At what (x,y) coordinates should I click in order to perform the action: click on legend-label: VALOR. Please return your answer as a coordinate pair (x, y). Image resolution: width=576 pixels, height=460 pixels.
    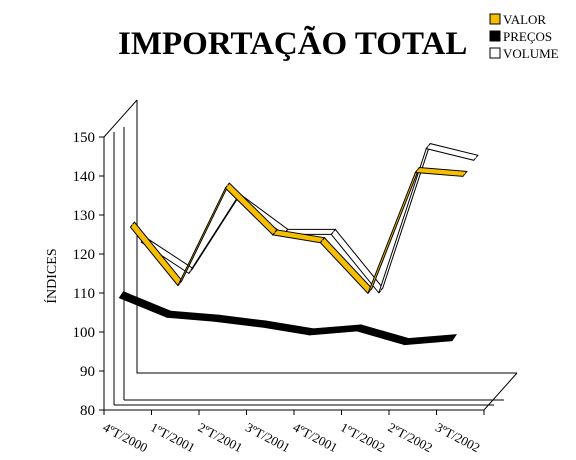
    Looking at the image, I should click on (524, 19).